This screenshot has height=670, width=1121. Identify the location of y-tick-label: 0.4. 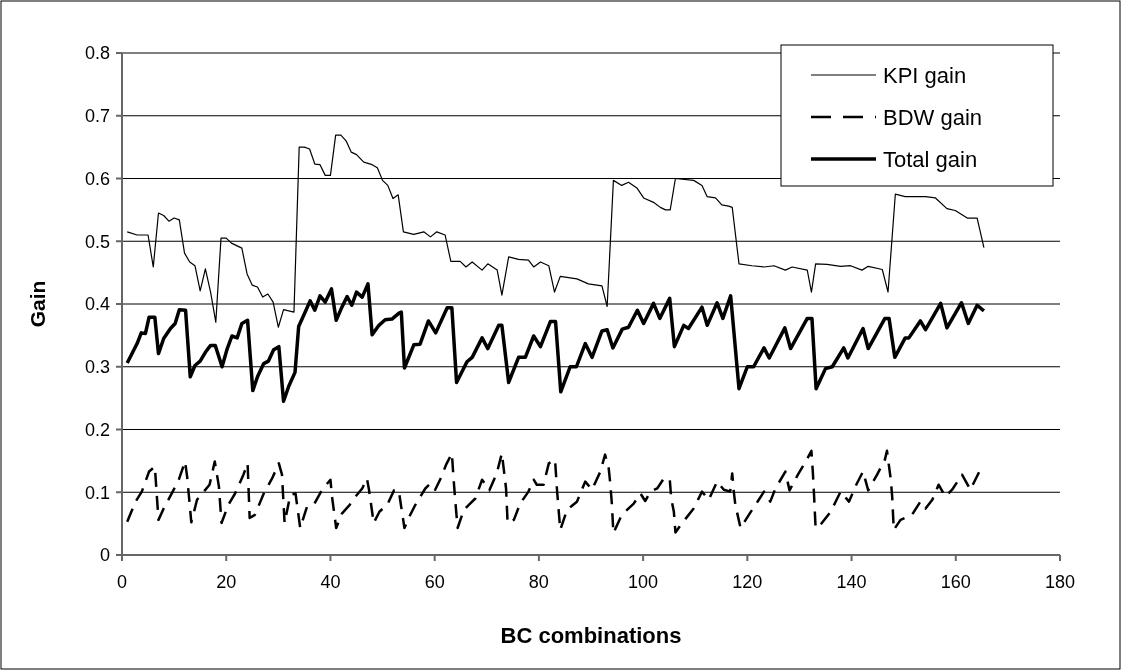
(97, 304).